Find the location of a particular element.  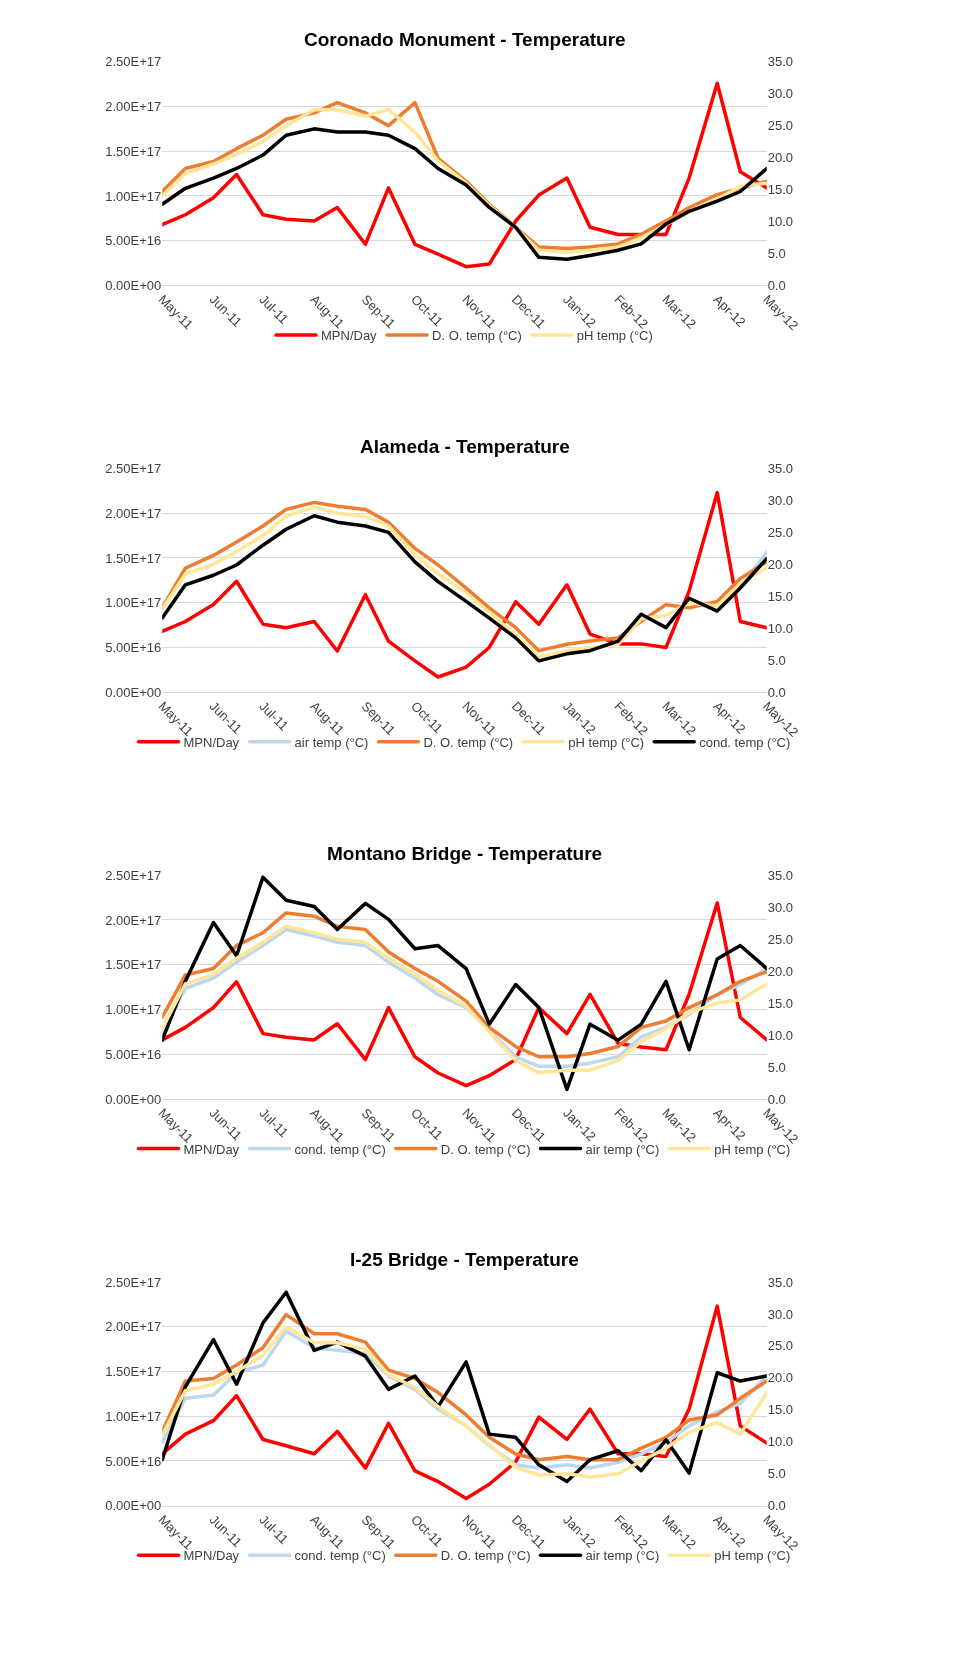

chart-title: Montano Bridge - Temperature is located at coordinates (465, 853).